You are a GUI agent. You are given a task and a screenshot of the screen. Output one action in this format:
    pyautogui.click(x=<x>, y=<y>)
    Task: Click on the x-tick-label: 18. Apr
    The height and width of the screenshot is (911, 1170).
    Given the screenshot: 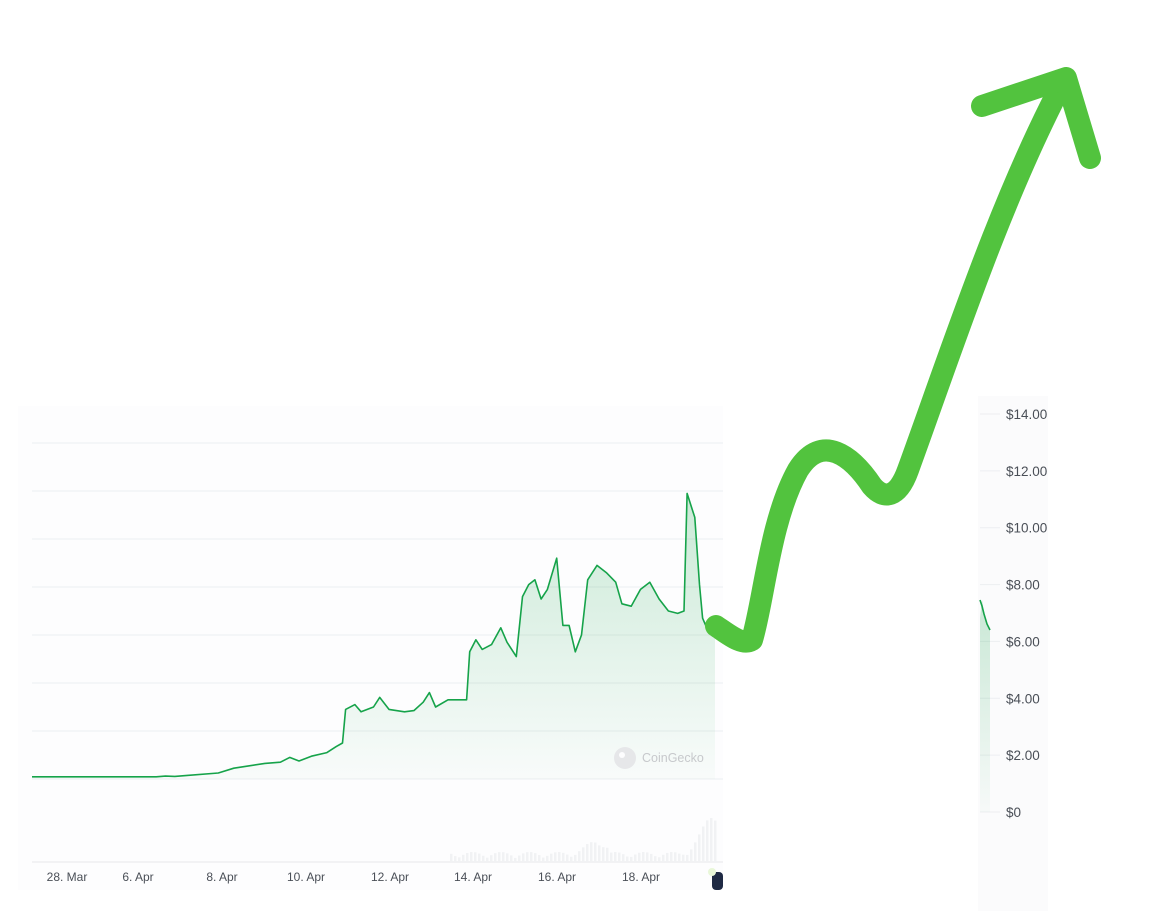 What is the action you would take?
    pyautogui.click(x=641, y=877)
    